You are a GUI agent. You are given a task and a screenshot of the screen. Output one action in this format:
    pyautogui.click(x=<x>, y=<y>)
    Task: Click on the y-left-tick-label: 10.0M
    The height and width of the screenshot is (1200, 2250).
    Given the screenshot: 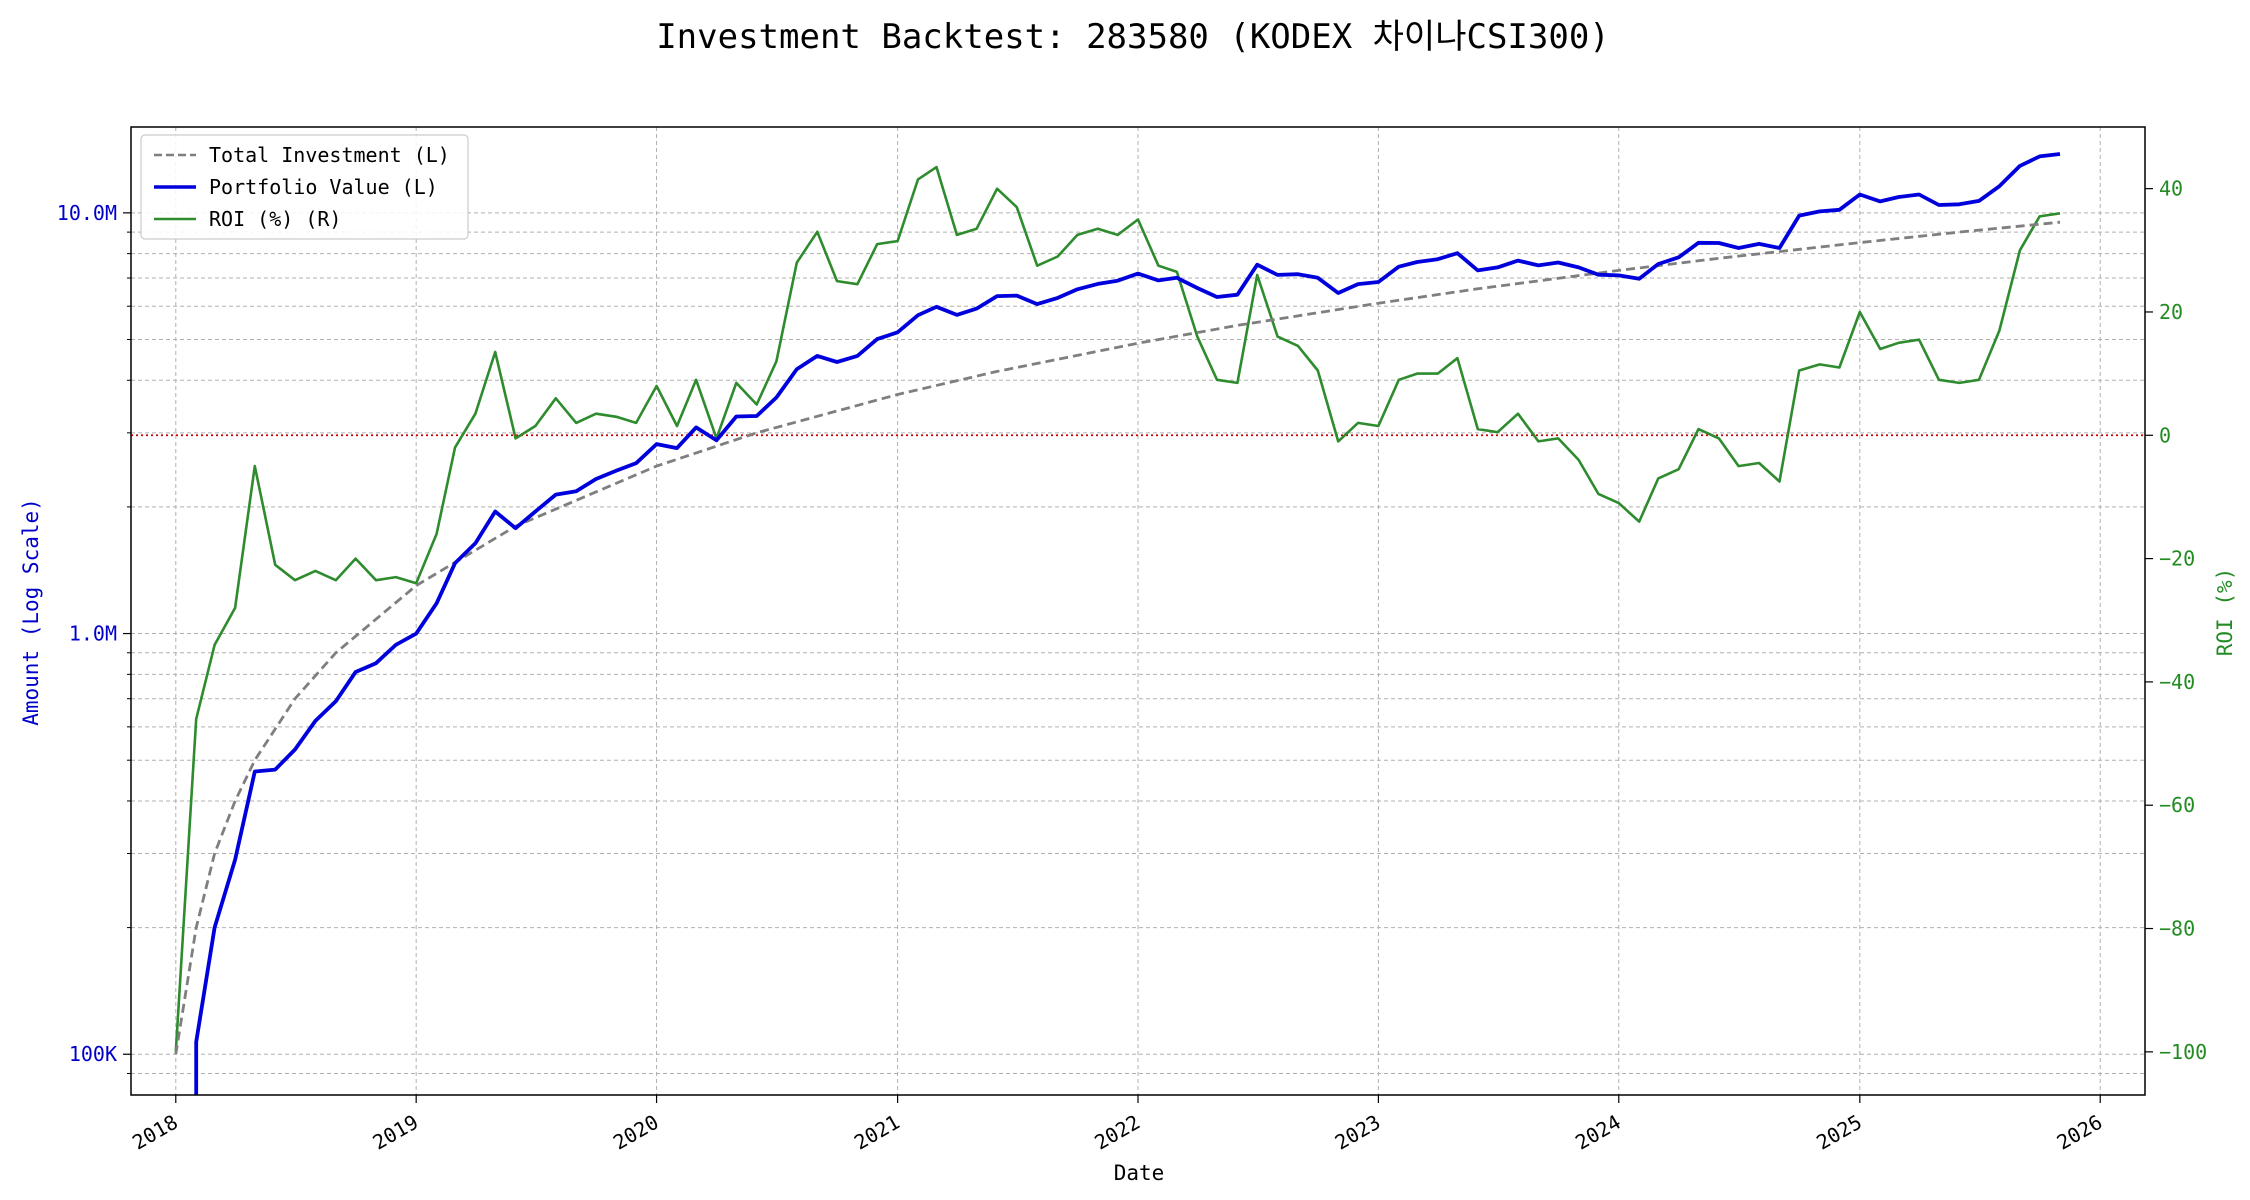 What is the action you would take?
    pyautogui.click(x=87, y=213)
    